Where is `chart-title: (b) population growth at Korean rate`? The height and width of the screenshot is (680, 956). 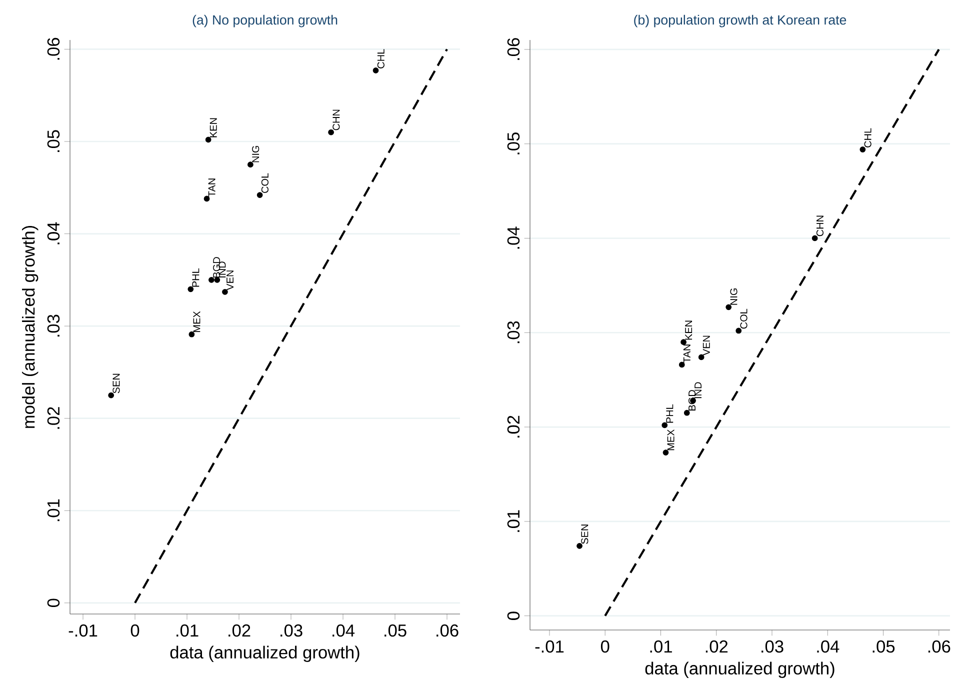
chart-title: (b) population growth at Korean rate is located at coordinates (740, 21).